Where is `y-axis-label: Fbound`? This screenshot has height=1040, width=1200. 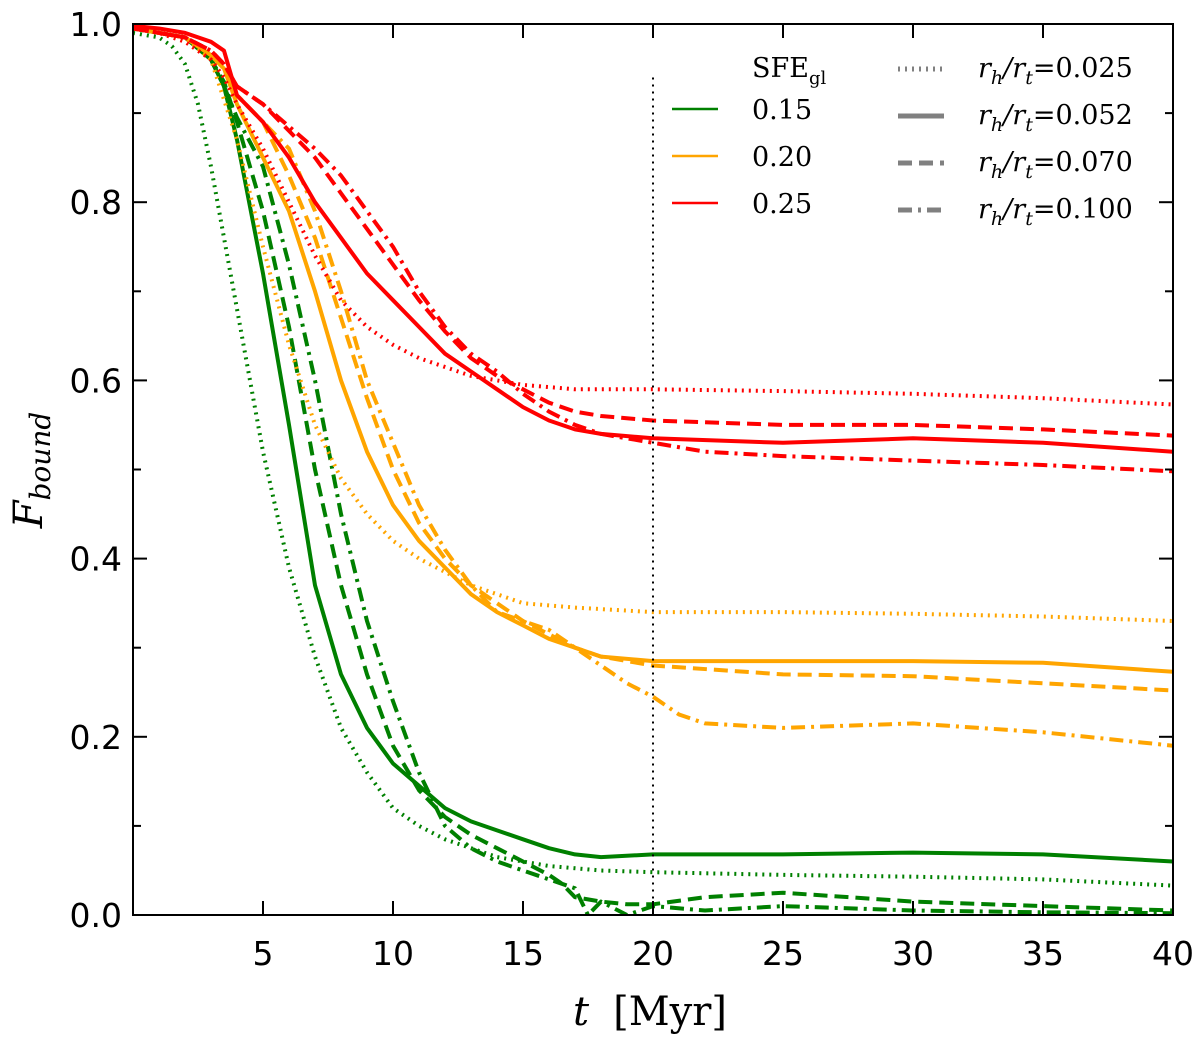 y-axis-label: Fbound is located at coordinates (31, 471).